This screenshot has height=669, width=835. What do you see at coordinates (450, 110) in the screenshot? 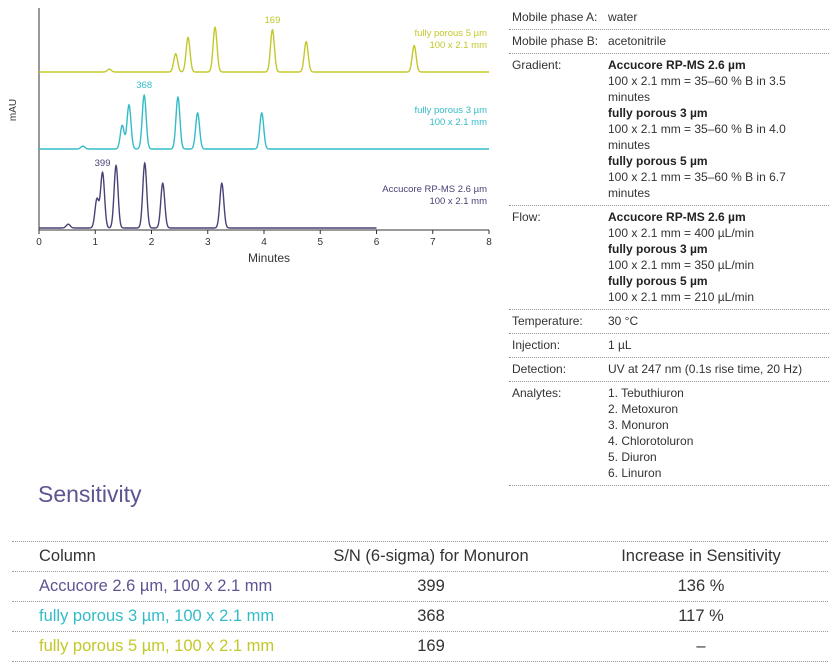
I see `series-label: fully porous 3 µm` at bounding box center [450, 110].